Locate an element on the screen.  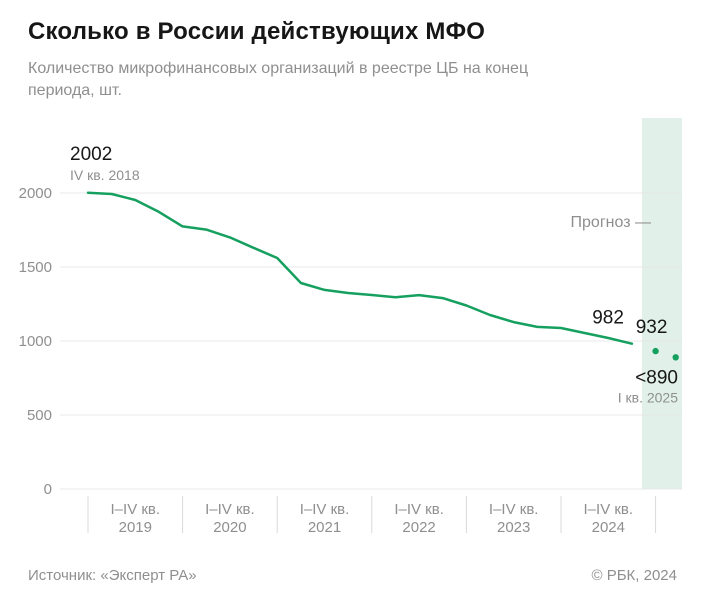
y-tick-label: 0 is located at coordinates (48, 489).